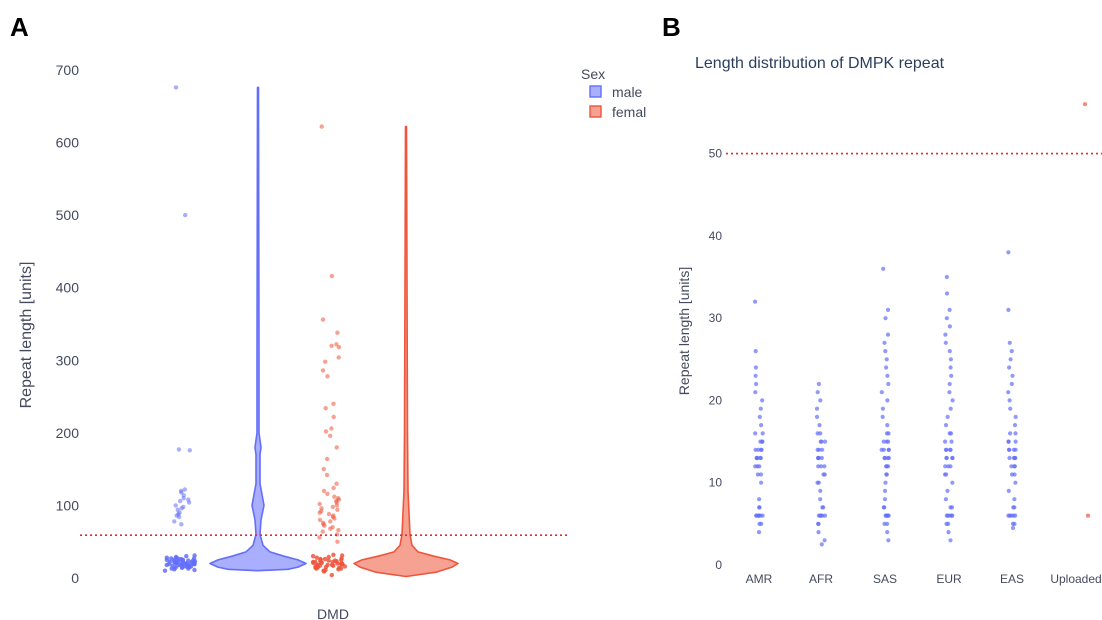  I want to click on legend-title: Sex, so click(593, 74).